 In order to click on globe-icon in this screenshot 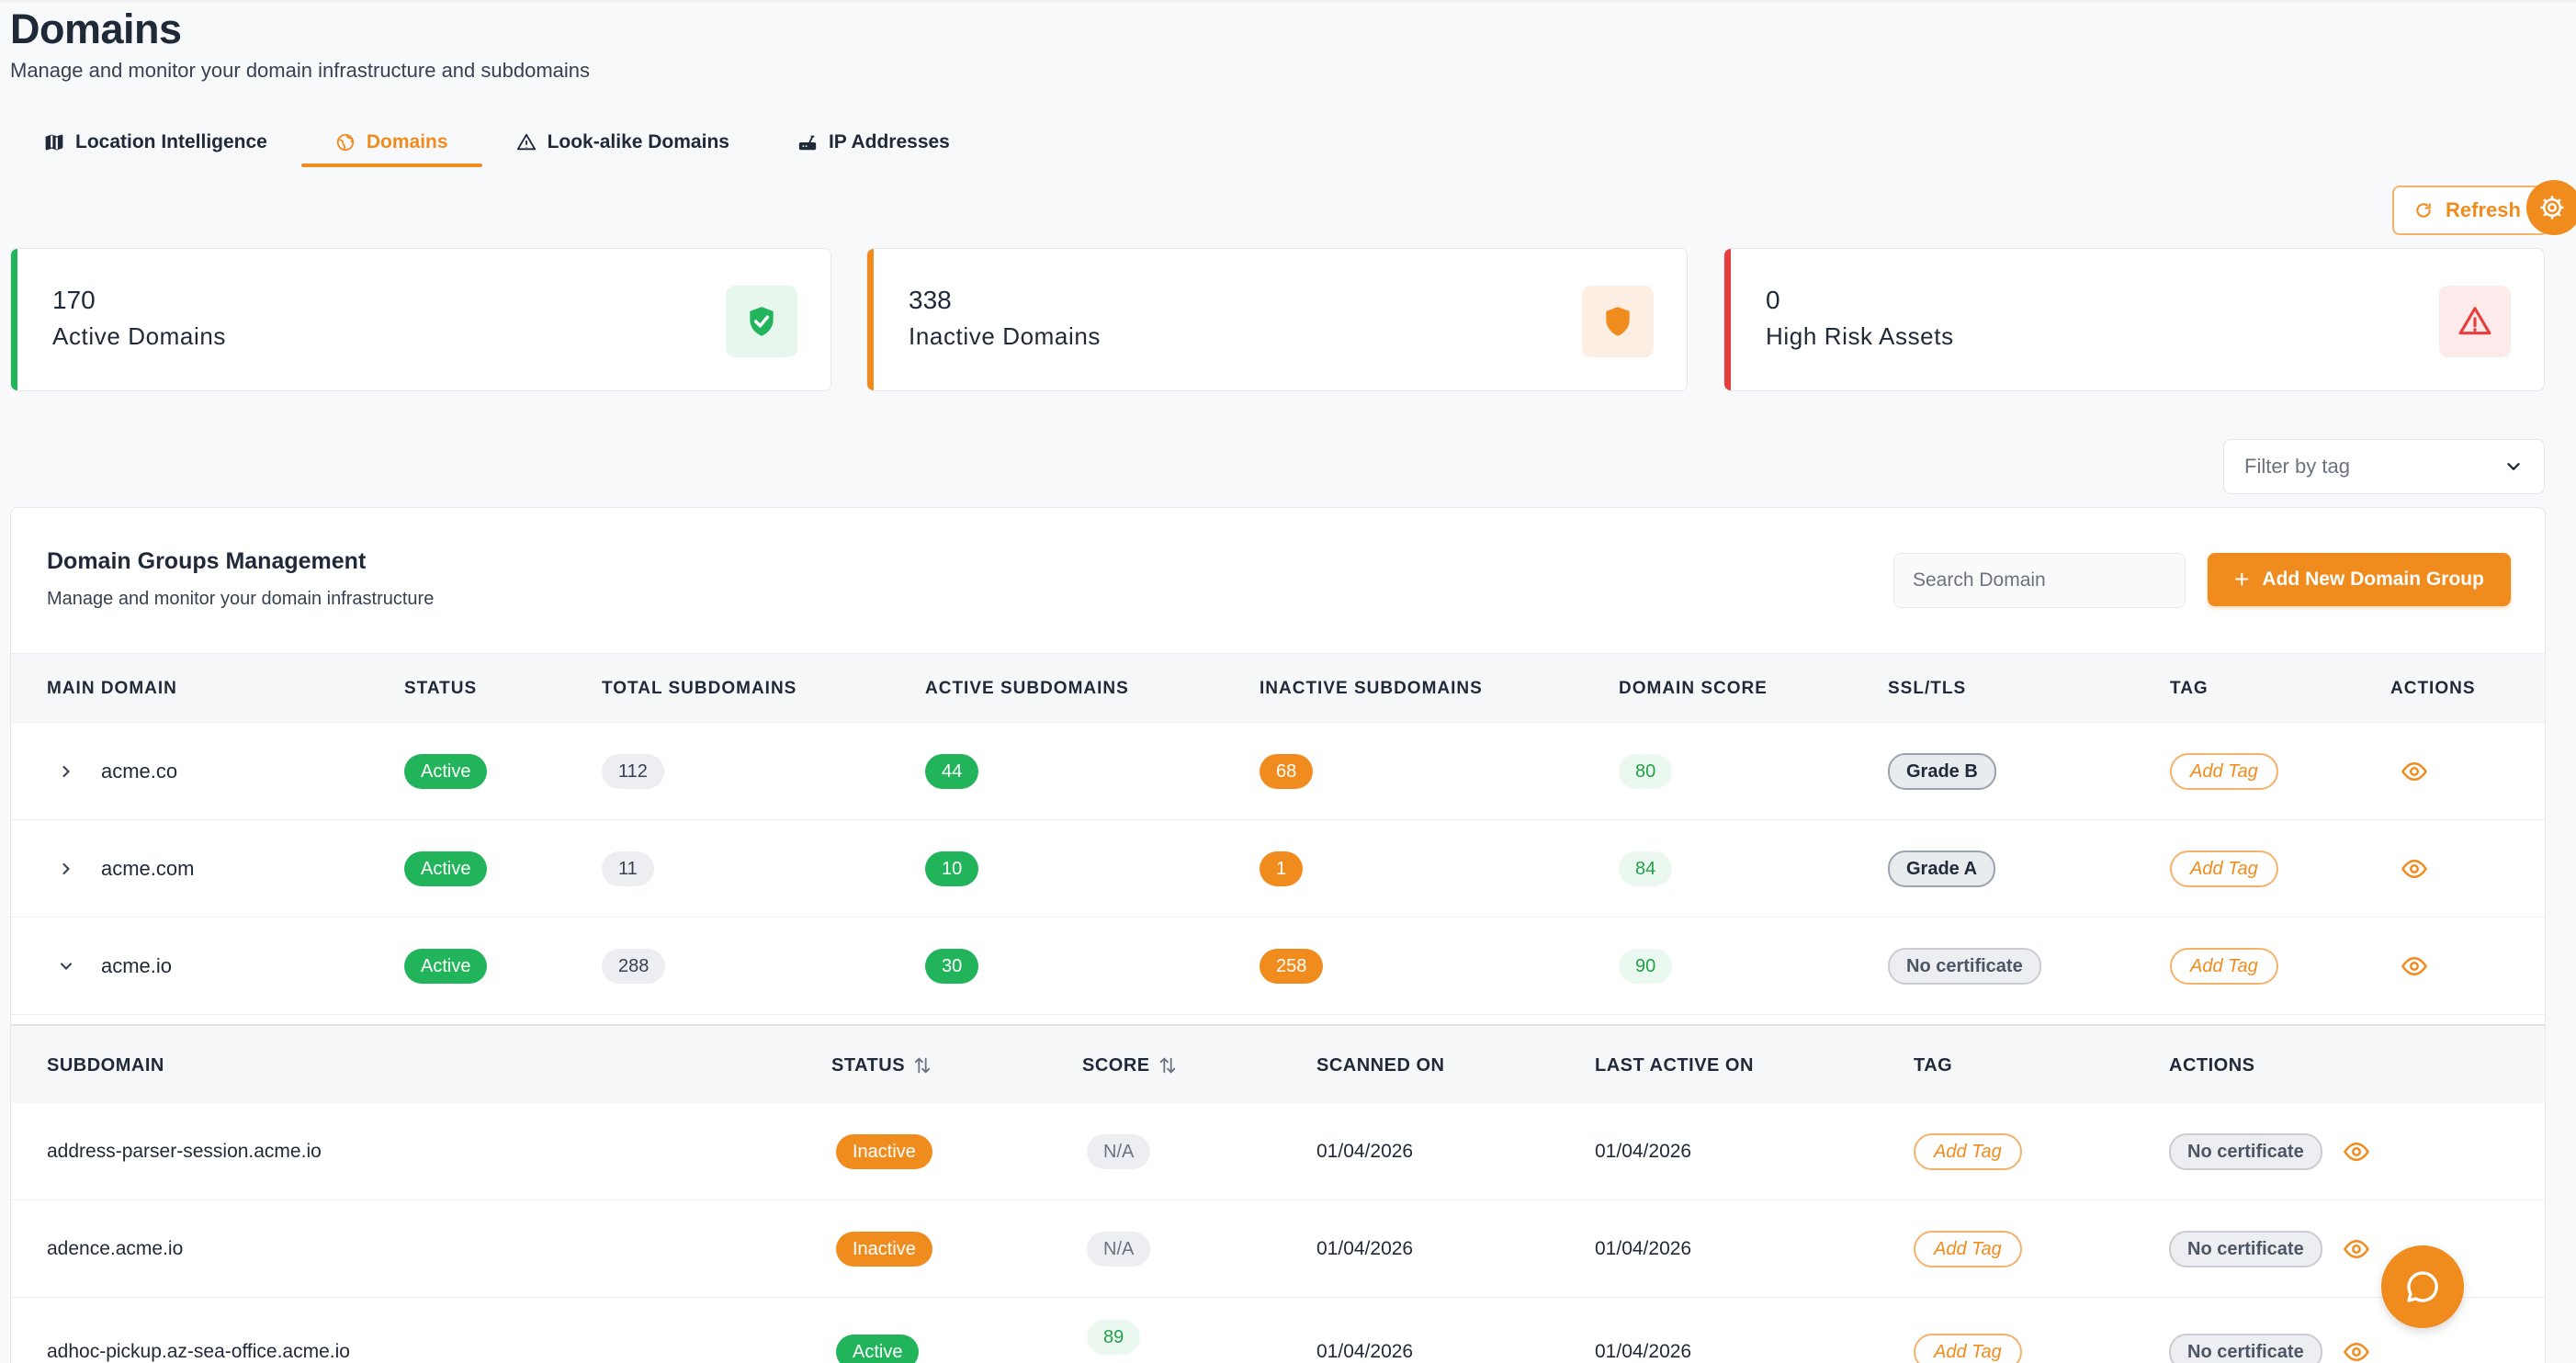, I will do `click(345, 142)`.